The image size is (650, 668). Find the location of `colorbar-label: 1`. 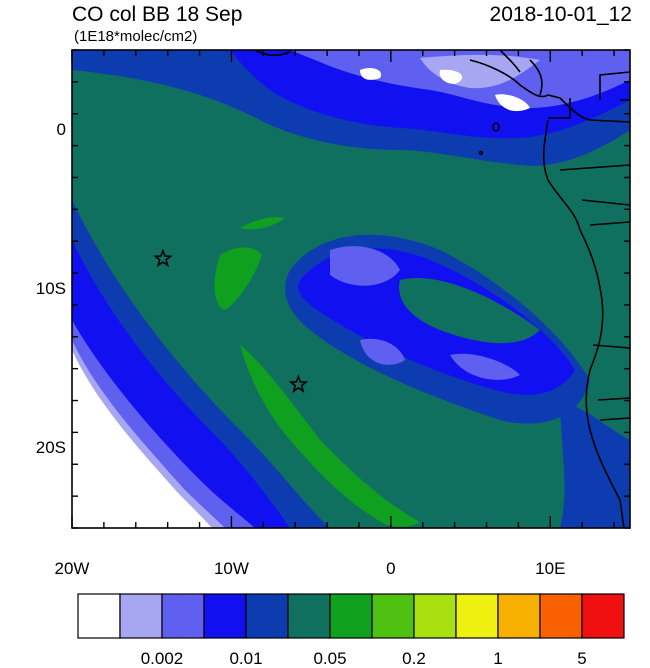

colorbar-label: 1 is located at coordinates (498, 658).